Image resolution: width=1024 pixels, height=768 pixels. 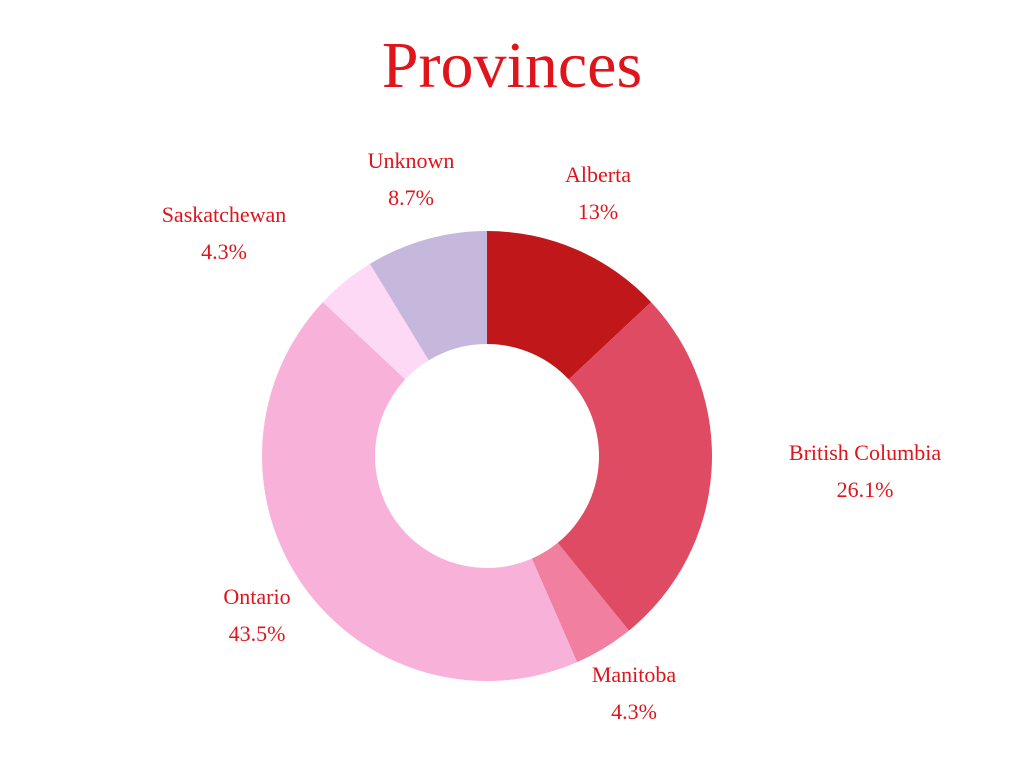 I want to click on slice-label: Ontario, so click(x=256, y=596).